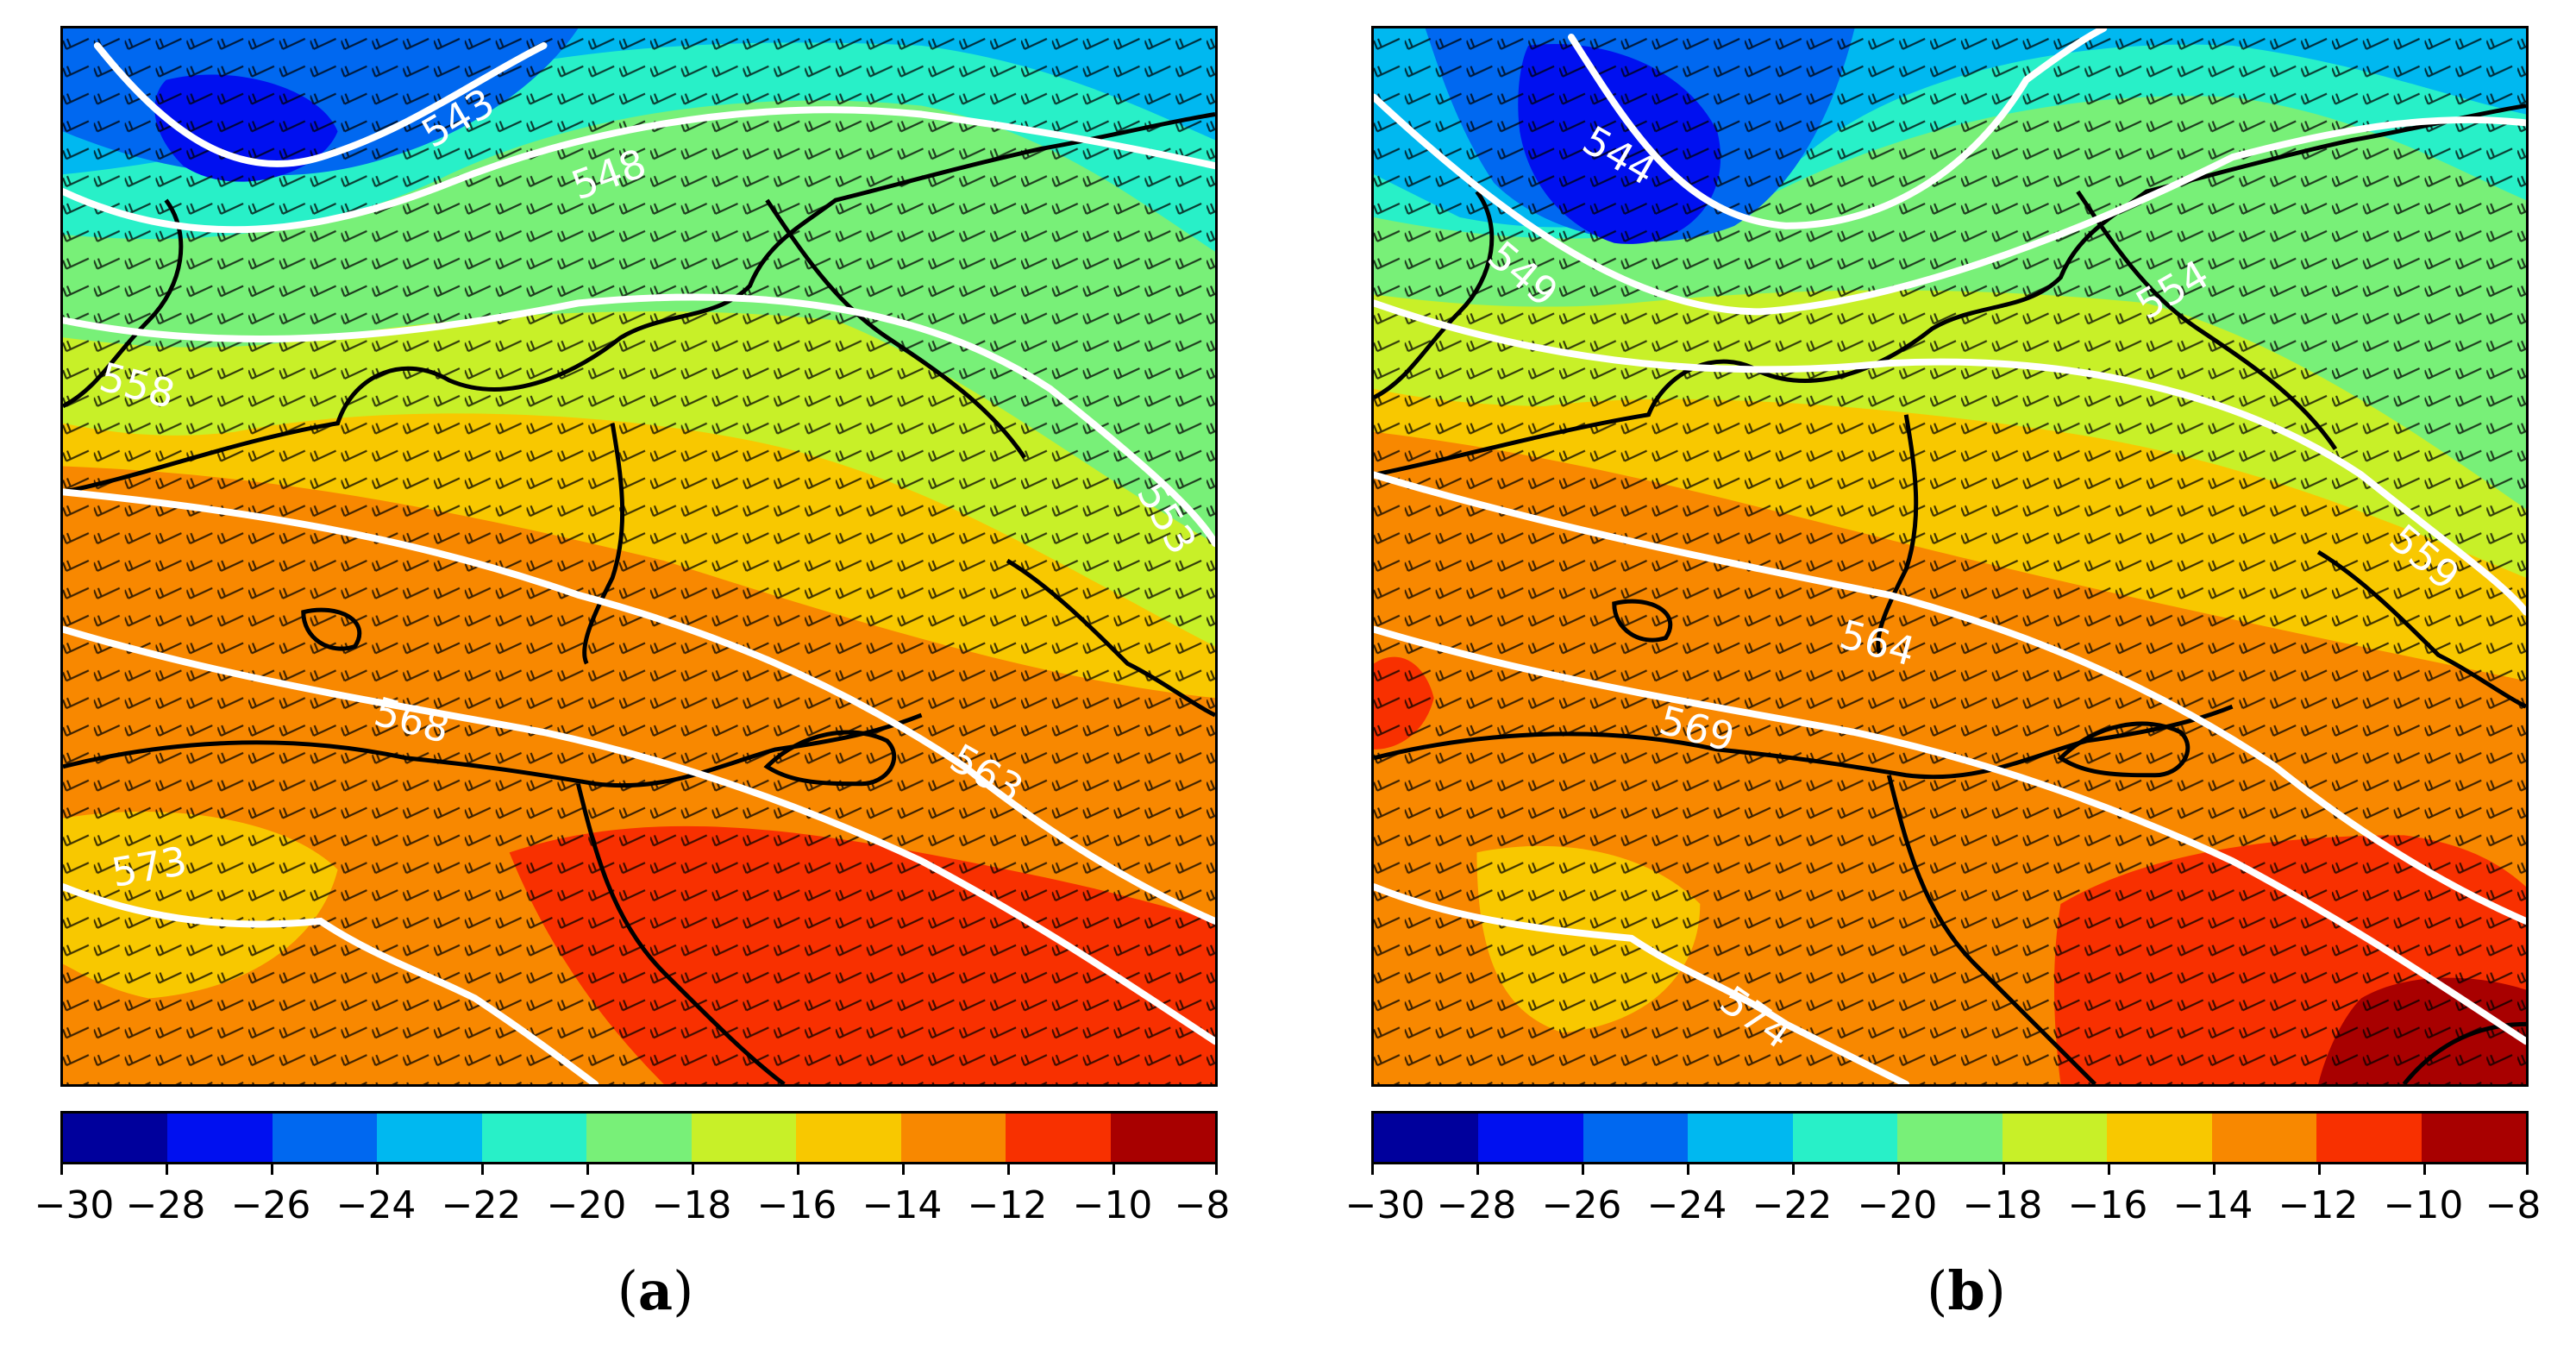 The height and width of the screenshot is (1349, 2576). I want to click on panel-label-letter: b, so click(1966, 1290).